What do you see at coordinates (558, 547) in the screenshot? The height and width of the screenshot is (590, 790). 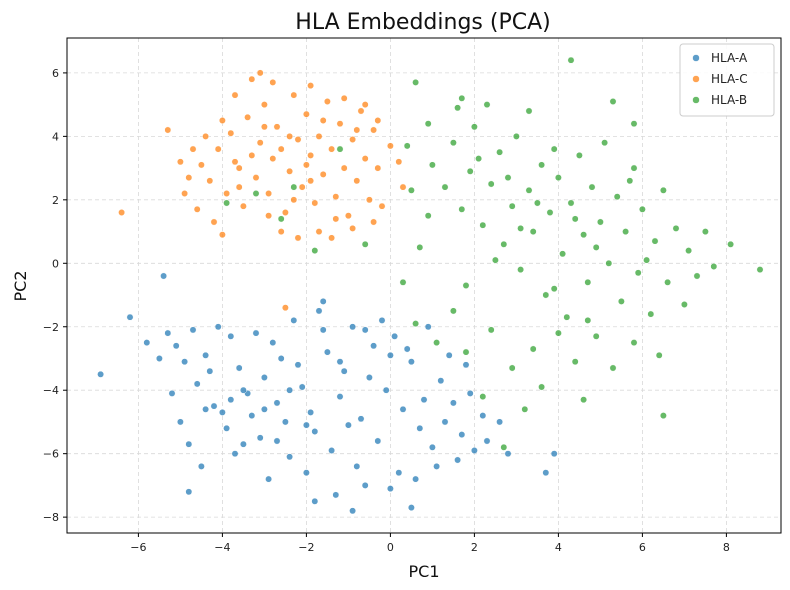 I see `x-tick-label: 4` at bounding box center [558, 547].